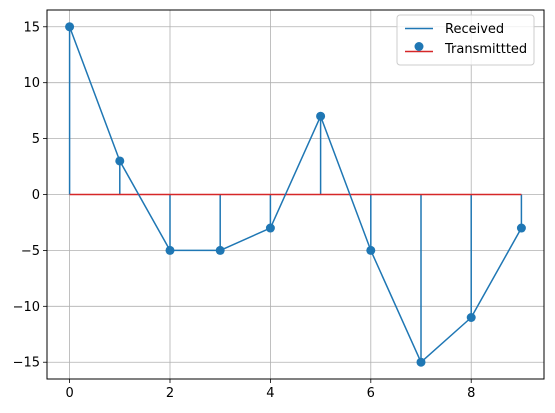  I want to click on y-tick-label: 0, so click(36, 195).